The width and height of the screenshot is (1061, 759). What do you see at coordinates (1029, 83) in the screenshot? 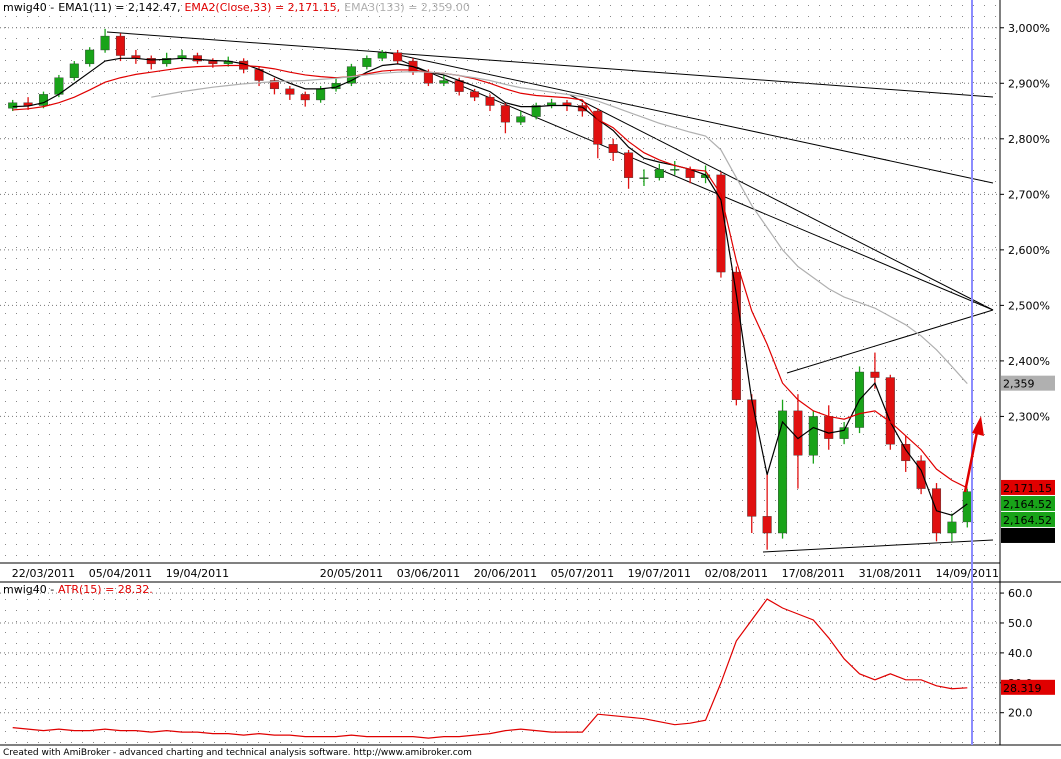
I see `y-tick-label: 2,900%` at bounding box center [1029, 83].